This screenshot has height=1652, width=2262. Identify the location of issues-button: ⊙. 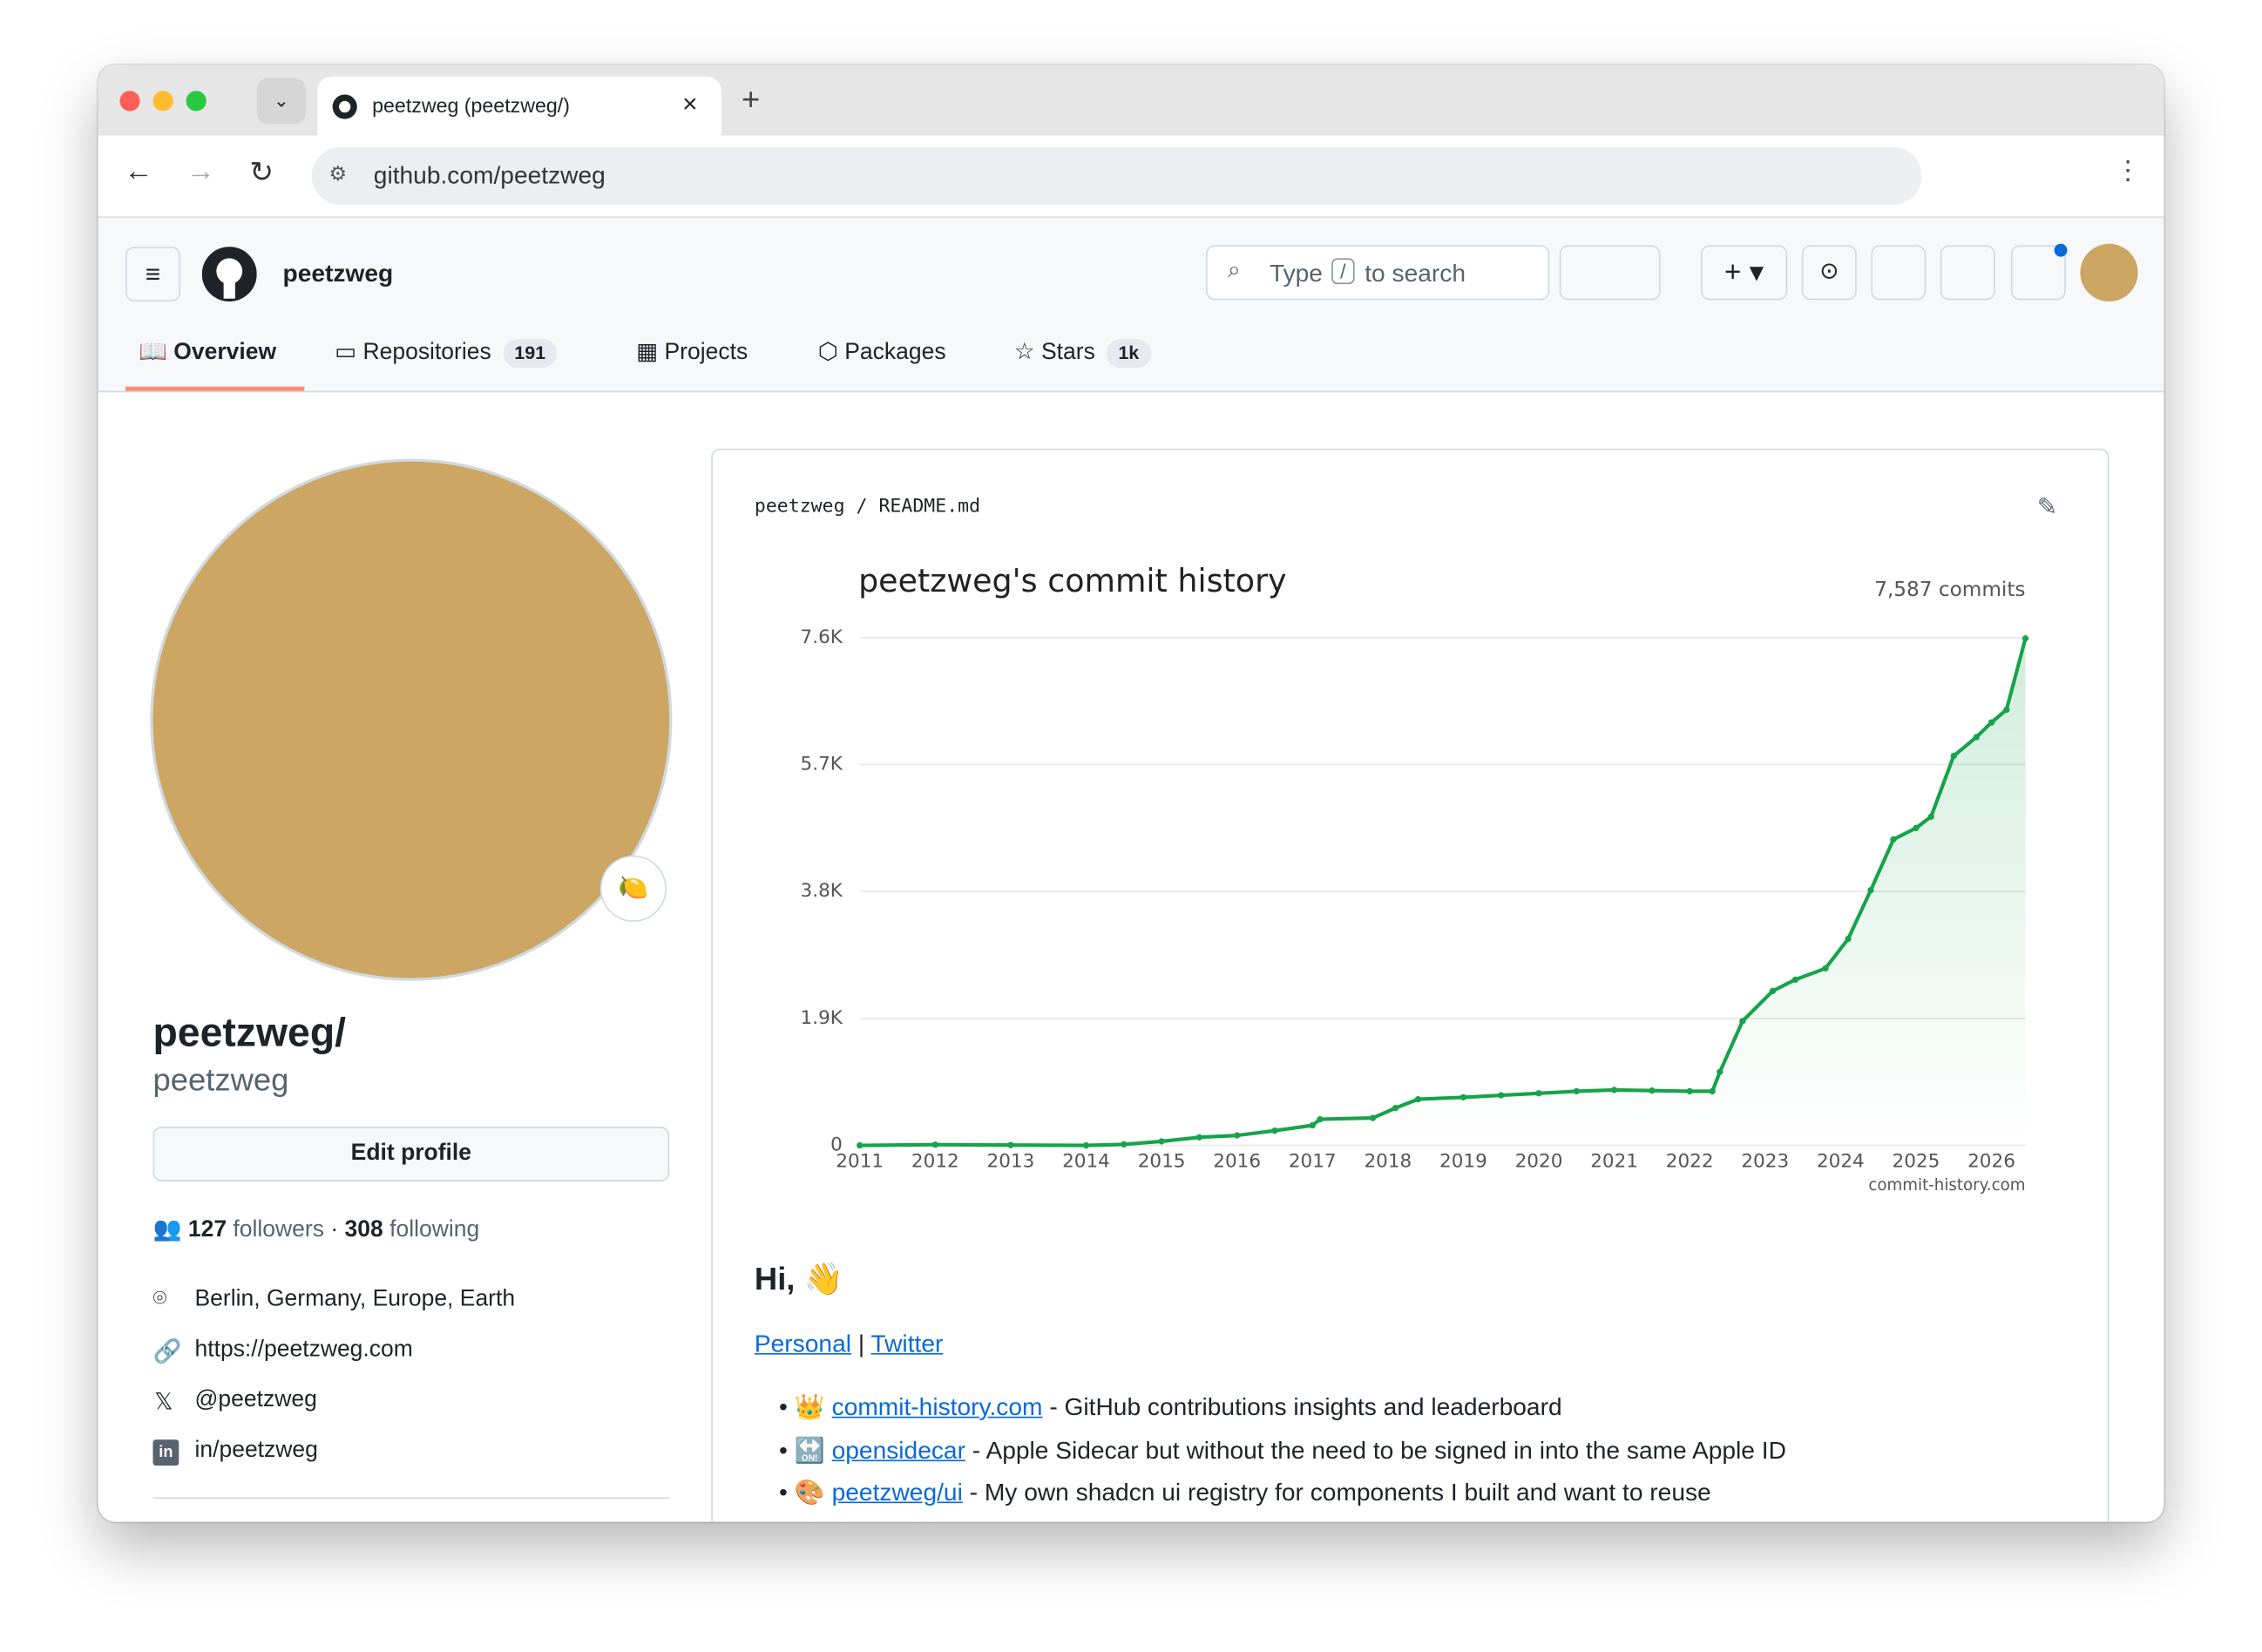
(1829, 273).